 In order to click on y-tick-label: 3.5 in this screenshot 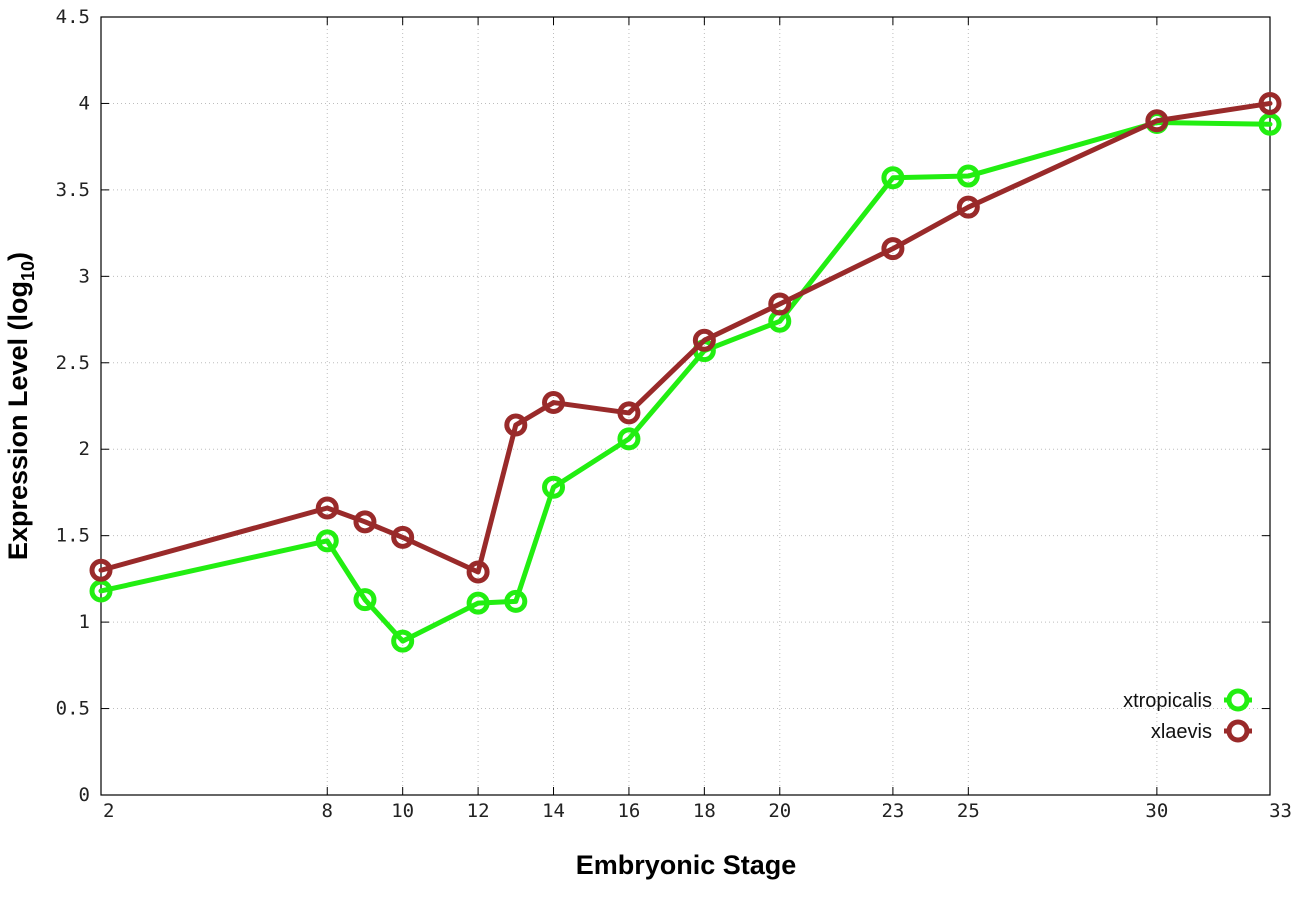, I will do `click(73, 190)`.